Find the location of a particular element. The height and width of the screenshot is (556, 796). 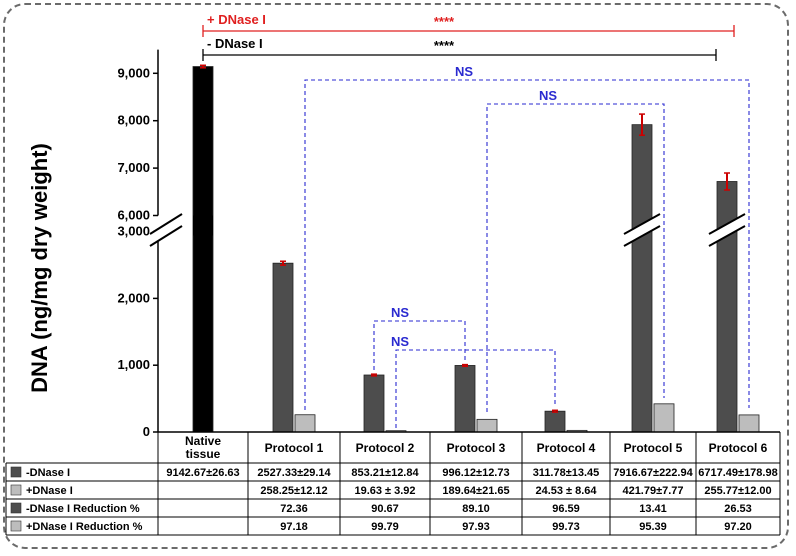

table-cell: 311.78±13.45 is located at coordinates (566, 473).